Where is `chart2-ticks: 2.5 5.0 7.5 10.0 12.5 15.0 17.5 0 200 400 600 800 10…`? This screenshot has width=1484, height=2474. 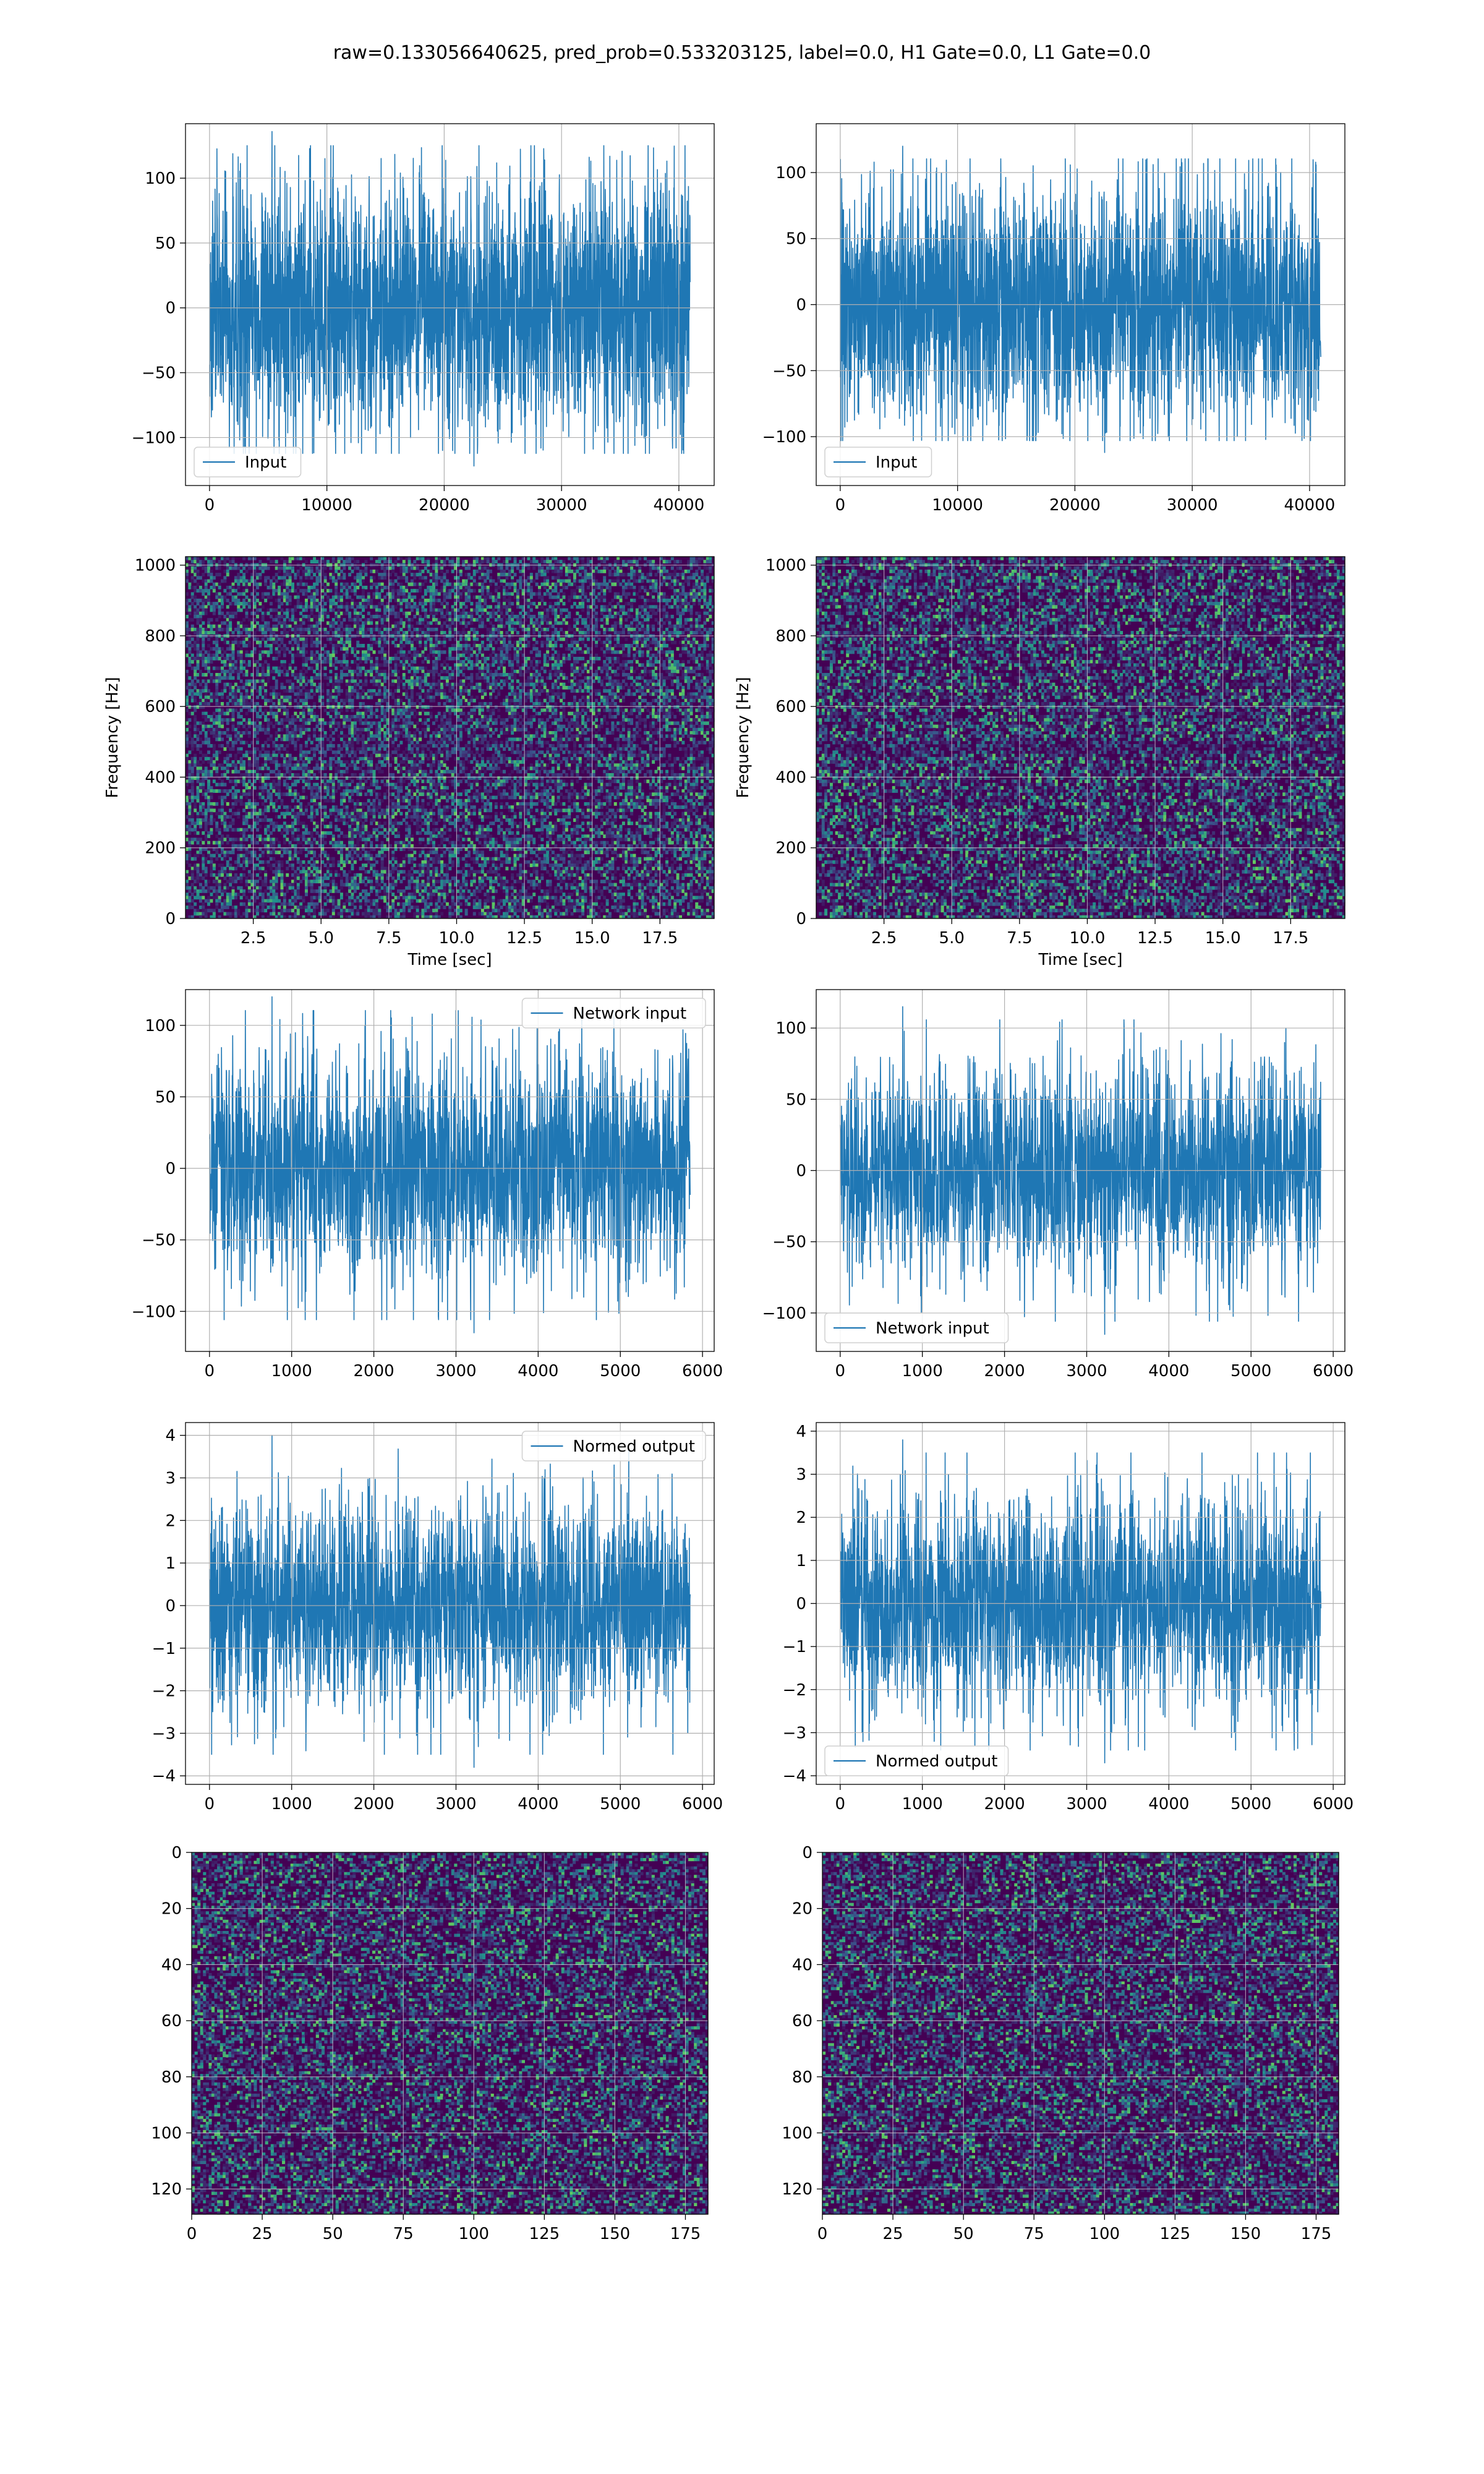 chart2-ticks: 2.5 5.0 7.5 10.0 12.5 15.0 17.5 0 200 400 600 800 10… is located at coordinates (406, 752).